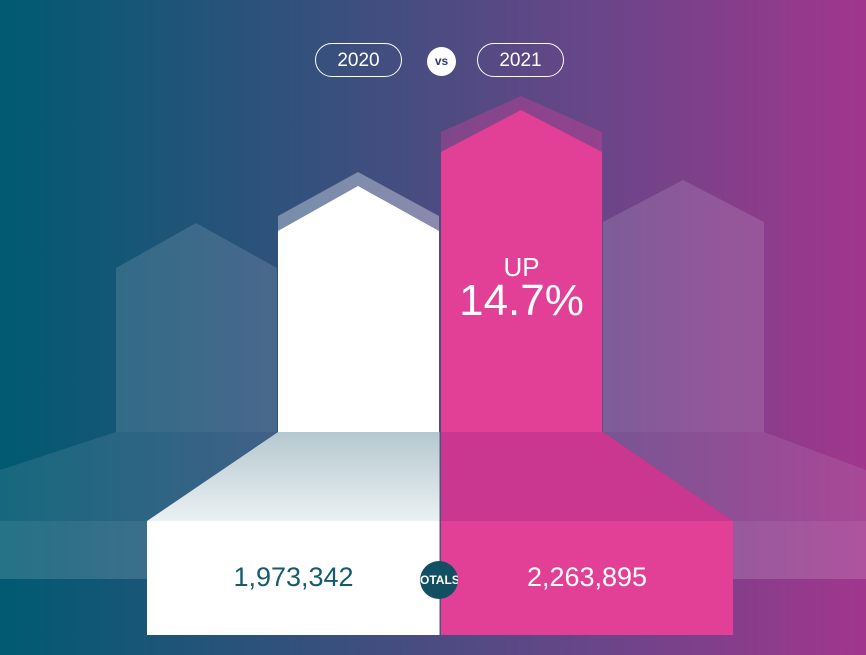 The height and width of the screenshot is (655, 866). I want to click on year-2021-pill: 2021, so click(520, 60).